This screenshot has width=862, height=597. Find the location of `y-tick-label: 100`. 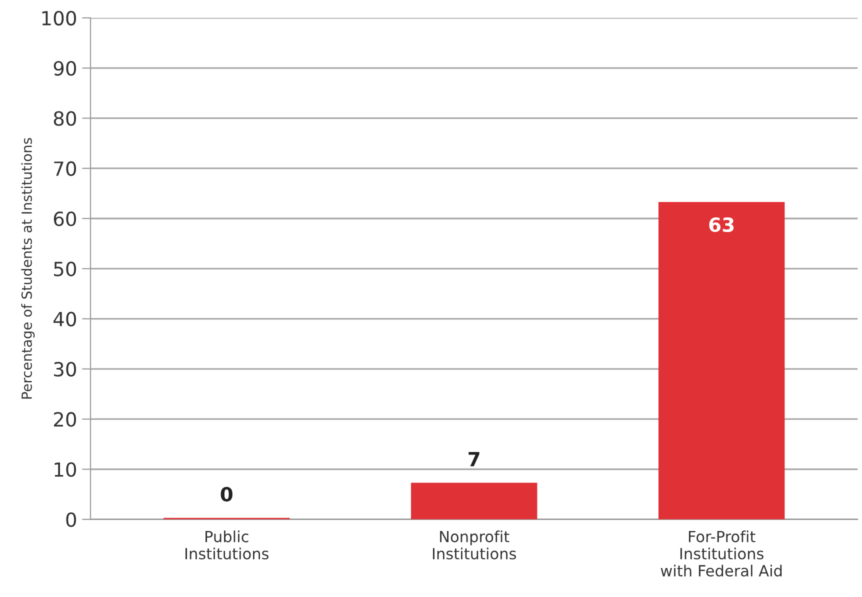

y-tick-label: 100 is located at coordinates (59, 18).